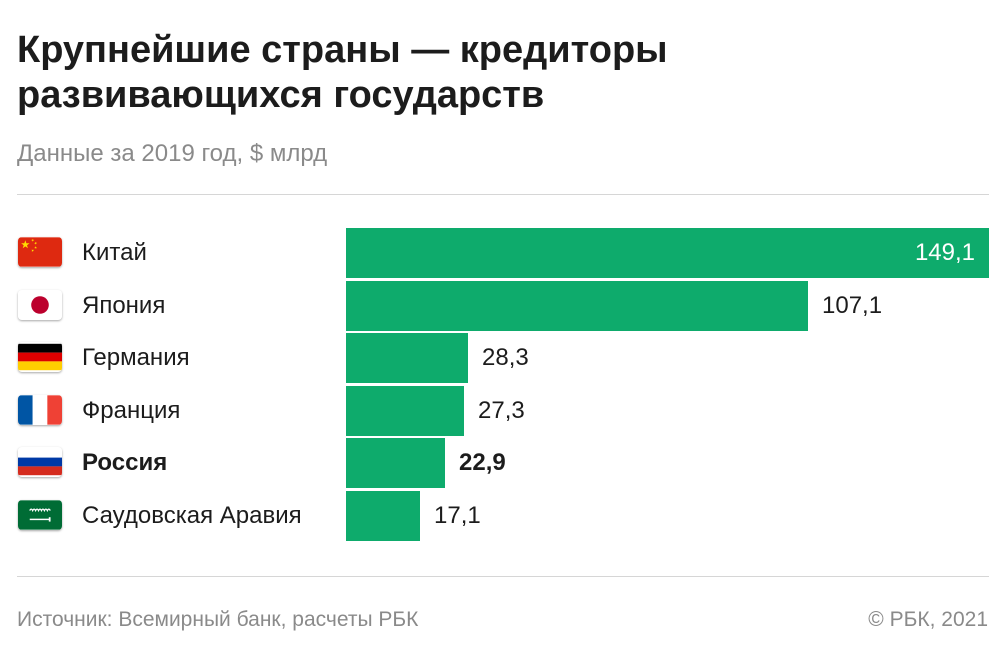 This screenshot has width=1005, height=670. Describe the element at coordinates (172, 153) in the screenshot. I see `chart-subtitle: Данные за 2019 год, $ млрд` at that location.